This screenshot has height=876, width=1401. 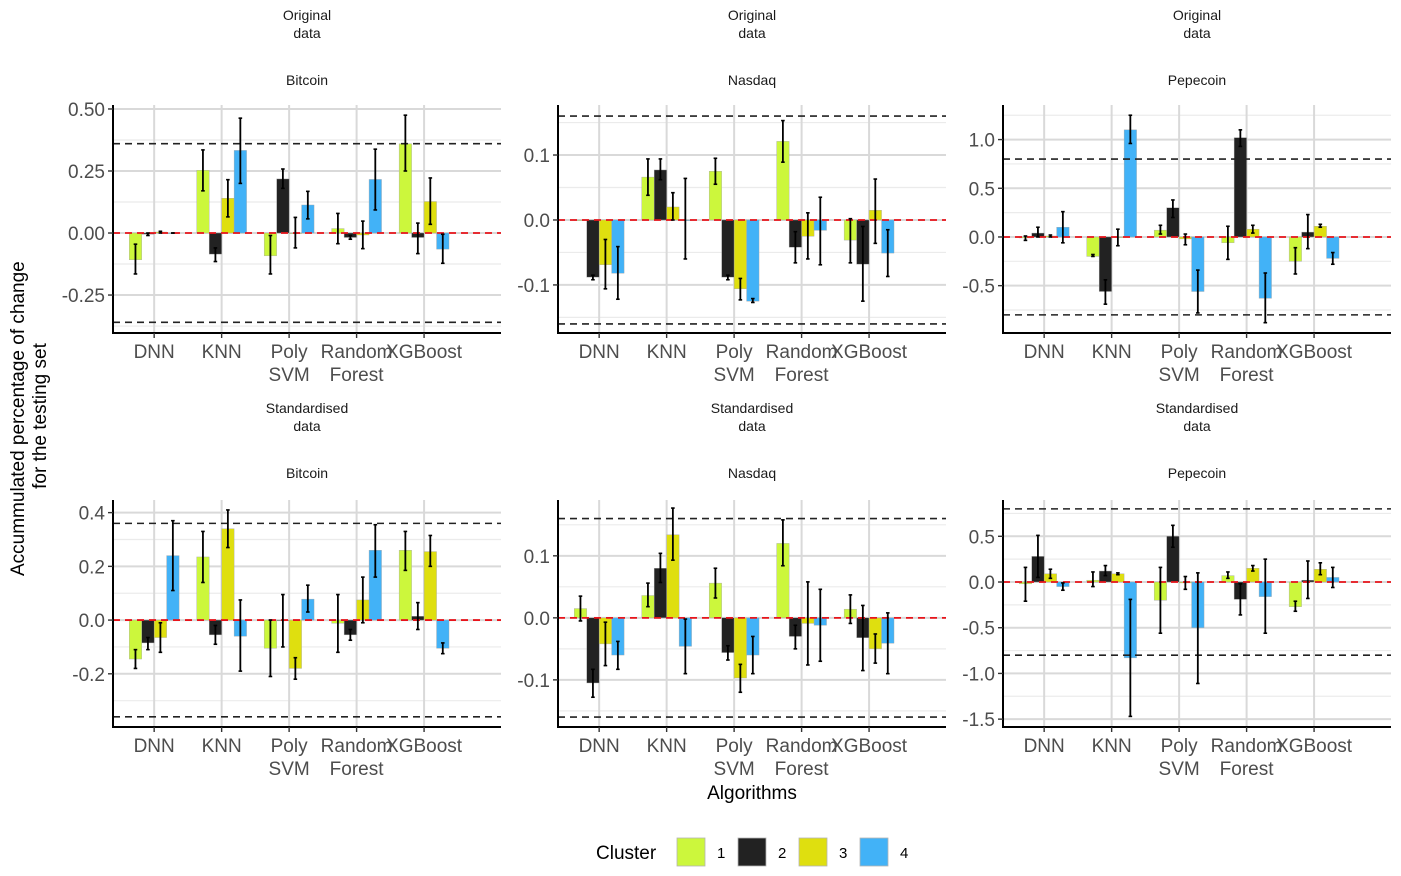 What do you see at coordinates (86, 110) in the screenshot?
I see `y-tick-label: 0.50` at bounding box center [86, 110].